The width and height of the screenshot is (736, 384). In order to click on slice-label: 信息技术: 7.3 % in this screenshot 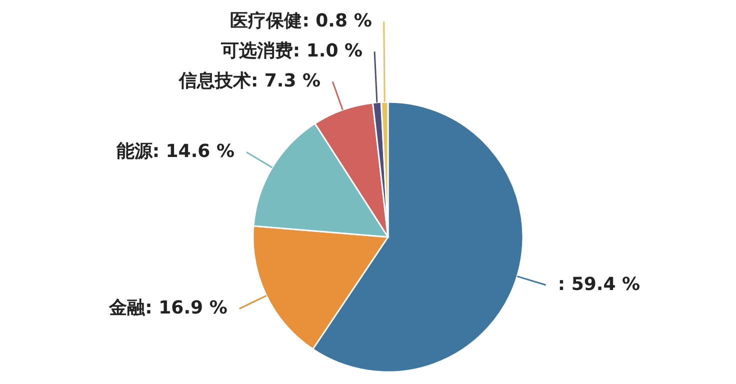, I will do `click(249, 81)`.